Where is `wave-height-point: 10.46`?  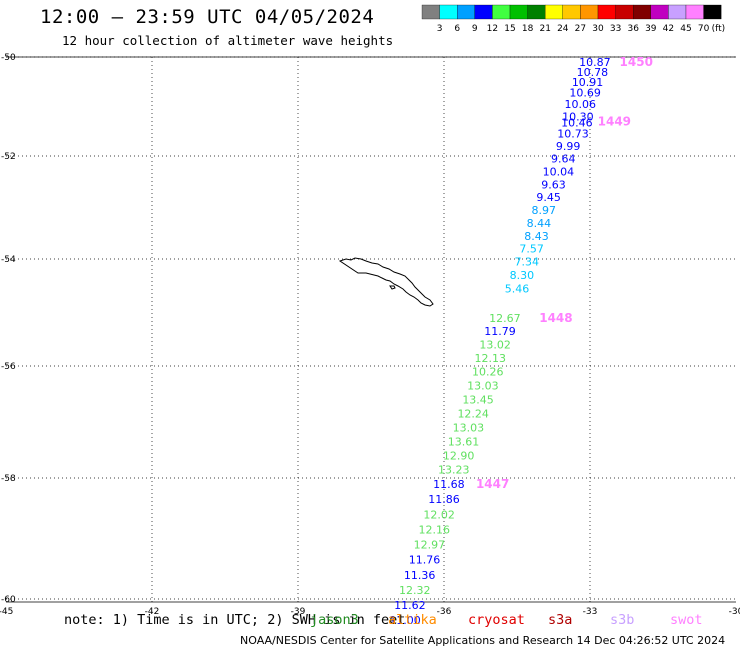 wave-height-point: 10.46 is located at coordinates (577, 122).